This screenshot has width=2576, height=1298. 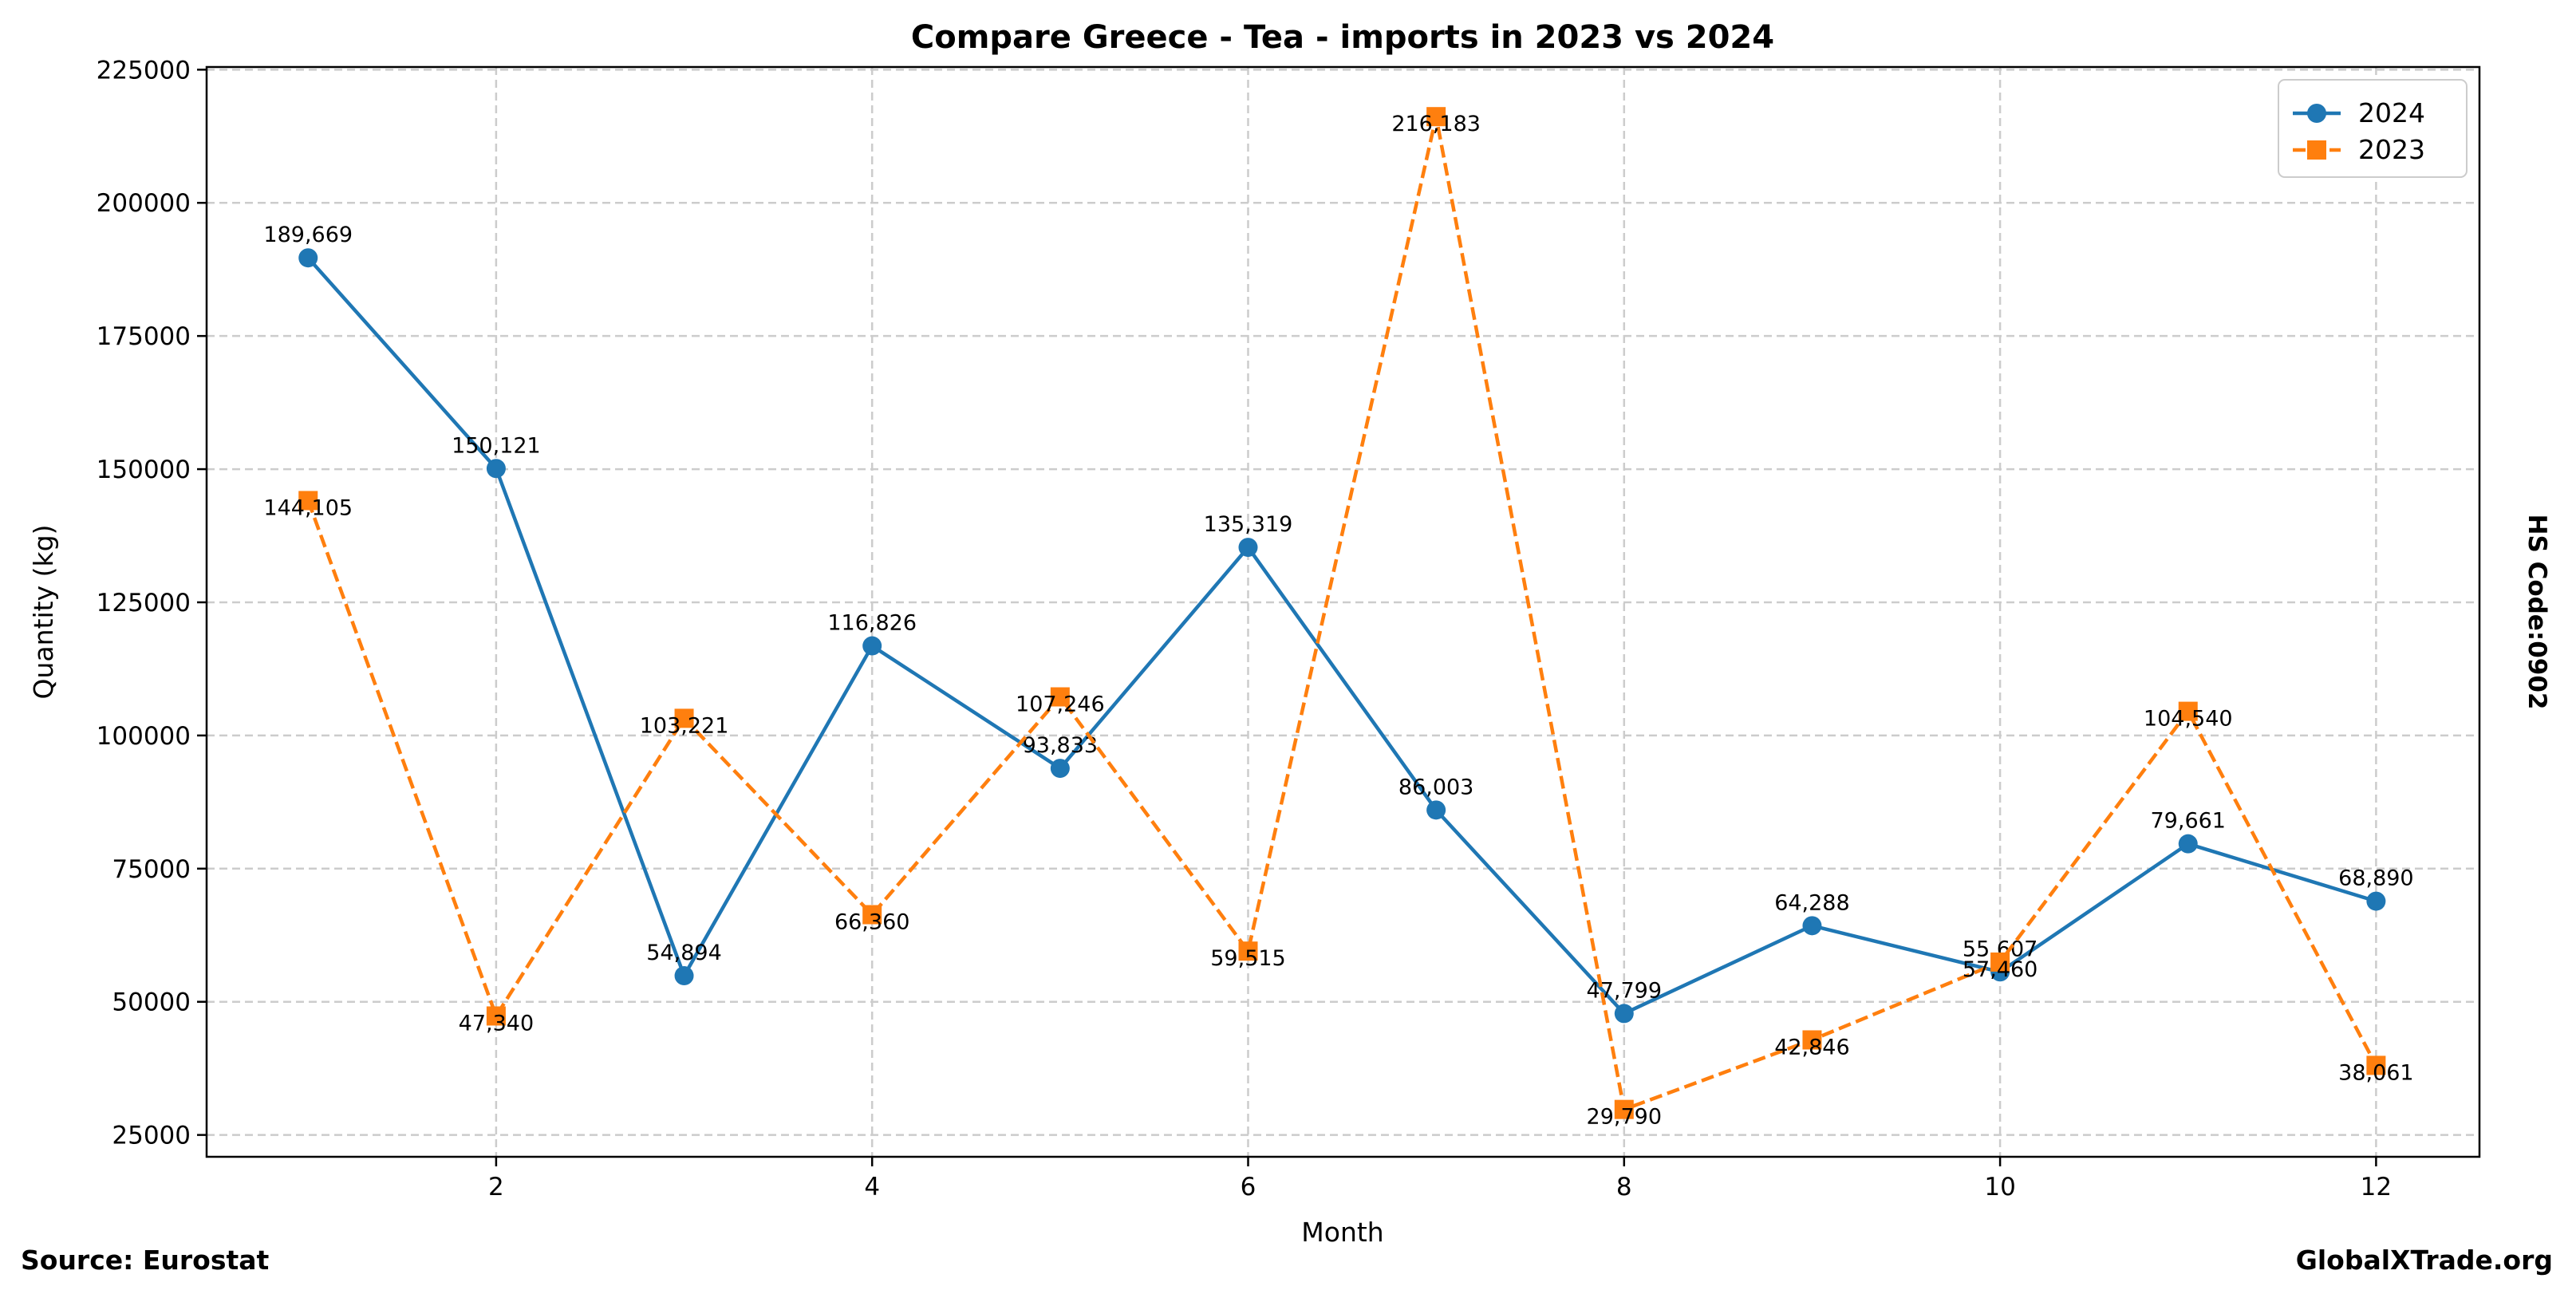 What do you see at coordinates (2376, 1187) in the screenshot?
I see `x-tick-label: 12` at bounding box center [2376, 1187].